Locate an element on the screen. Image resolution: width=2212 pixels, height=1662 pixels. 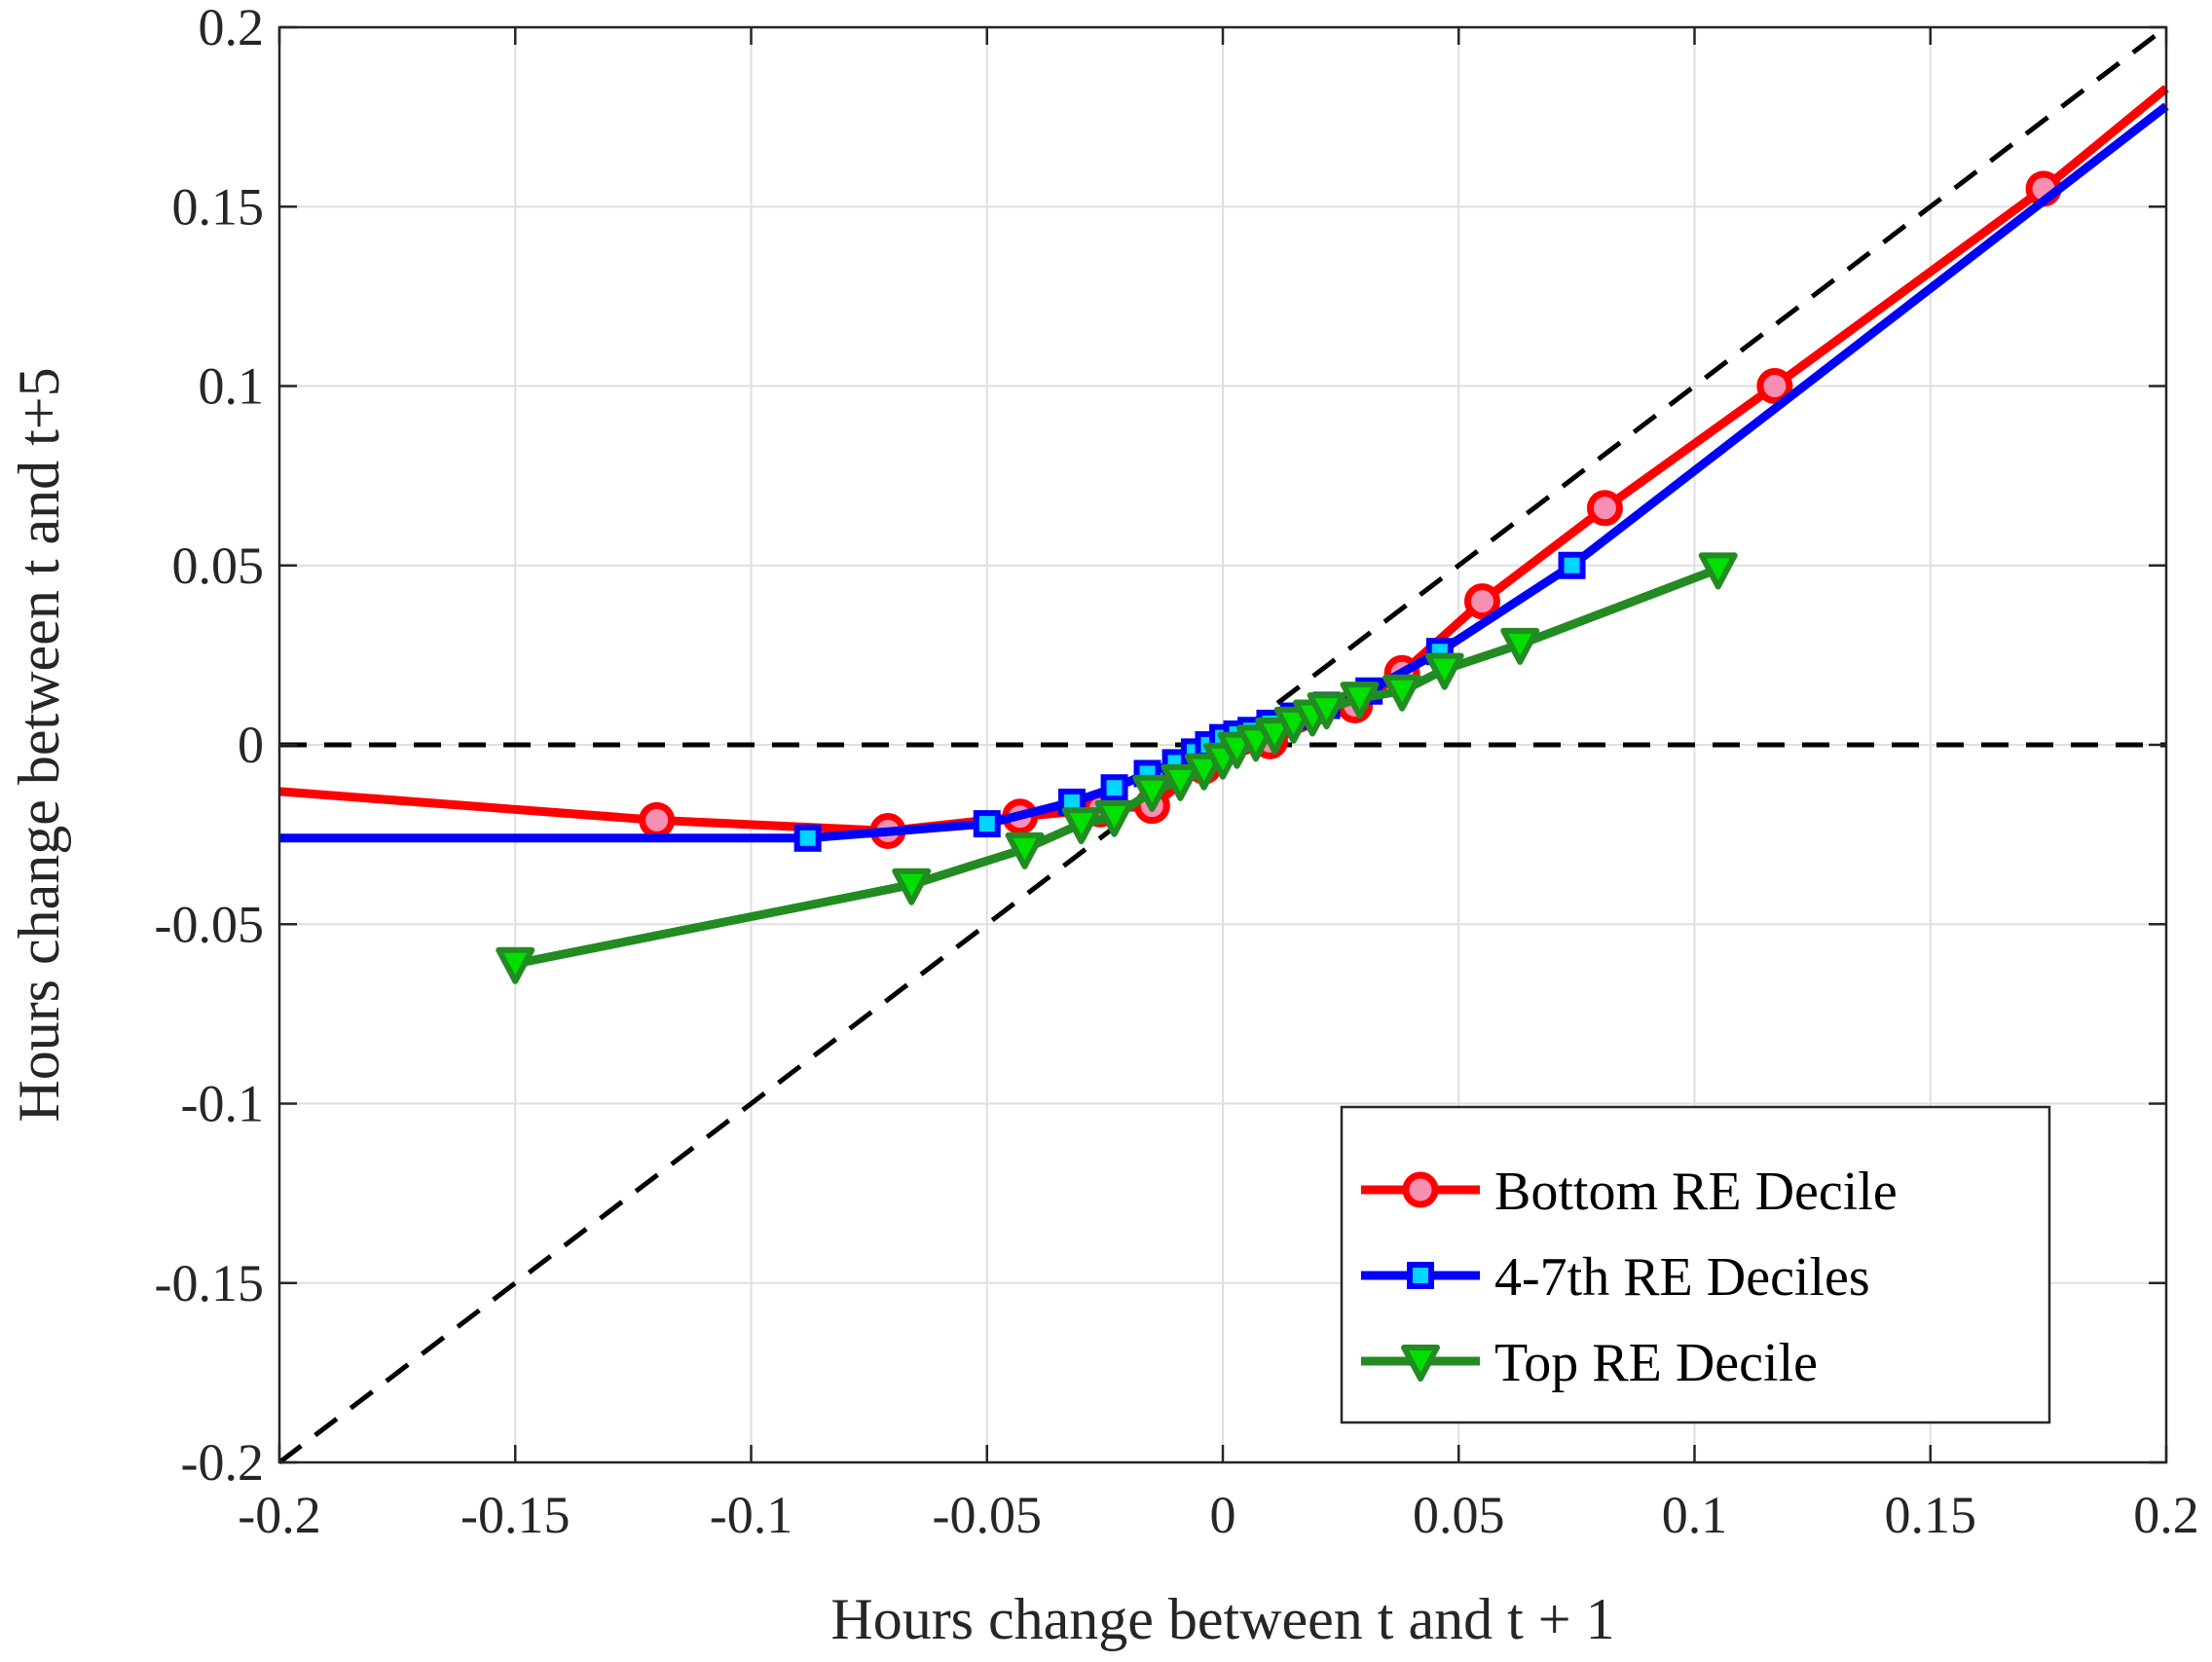
y-axis-label: Hours change between t and t+5 is located at coordinates (39, 744).